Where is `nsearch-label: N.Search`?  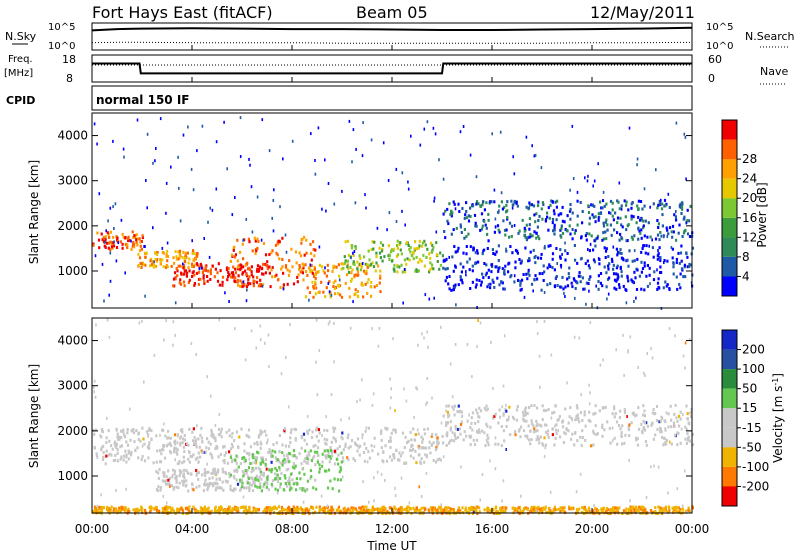 nsearch-label: N.Search is located at coordinates (770, 36).